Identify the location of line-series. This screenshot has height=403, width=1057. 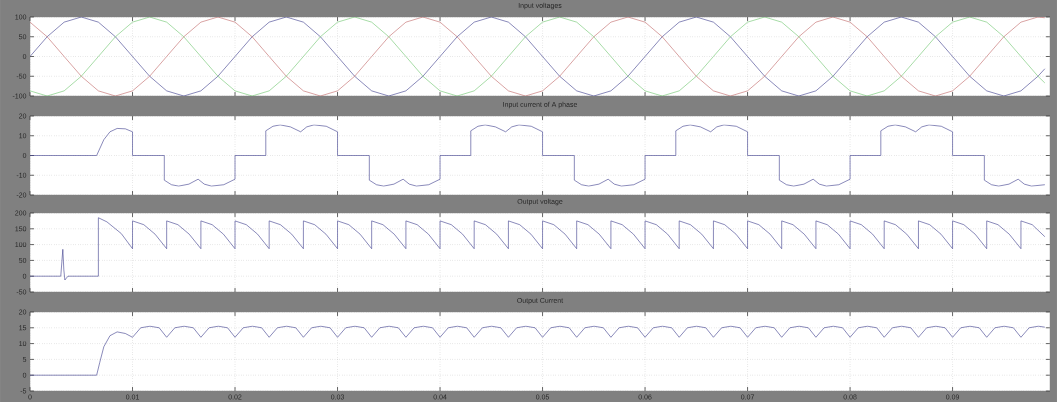
(538, 351).